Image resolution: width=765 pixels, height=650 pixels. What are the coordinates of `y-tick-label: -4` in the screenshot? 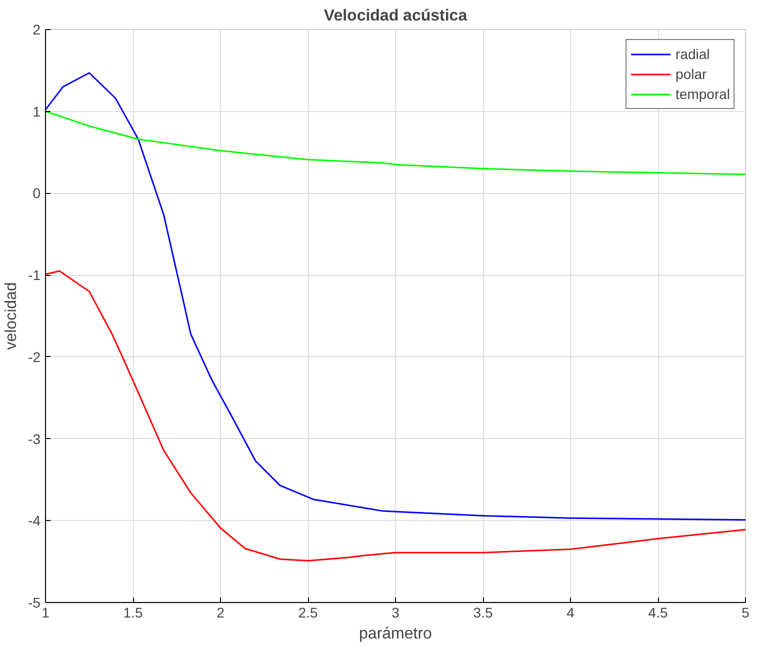 It's located at (34, 520).